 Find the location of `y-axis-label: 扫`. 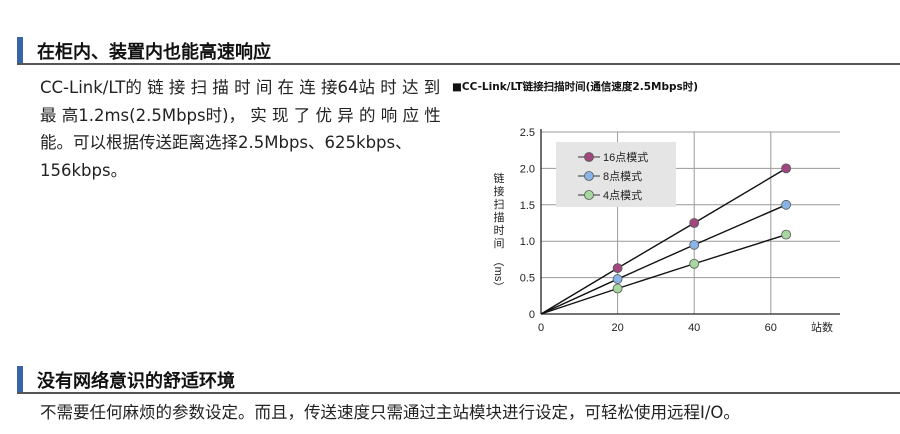

y-axis-label: 扫 is located at coordinates (499, 204).